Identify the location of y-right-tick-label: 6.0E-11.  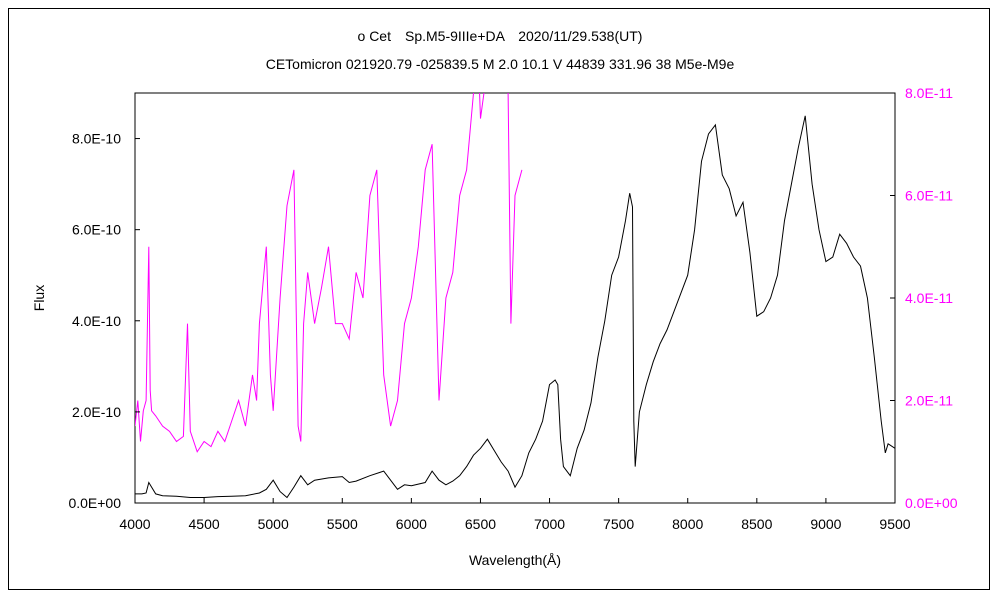
(929, 196).